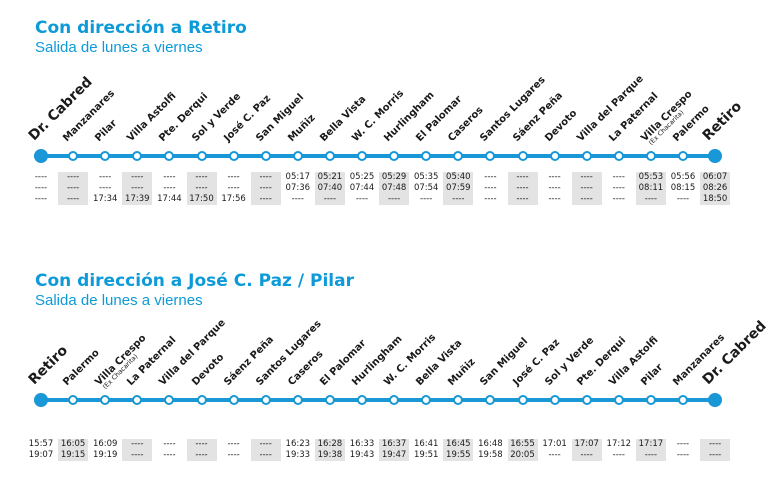 The image size is (784, 494). I want to click on time-cell: 19:07, so click(41, 455).